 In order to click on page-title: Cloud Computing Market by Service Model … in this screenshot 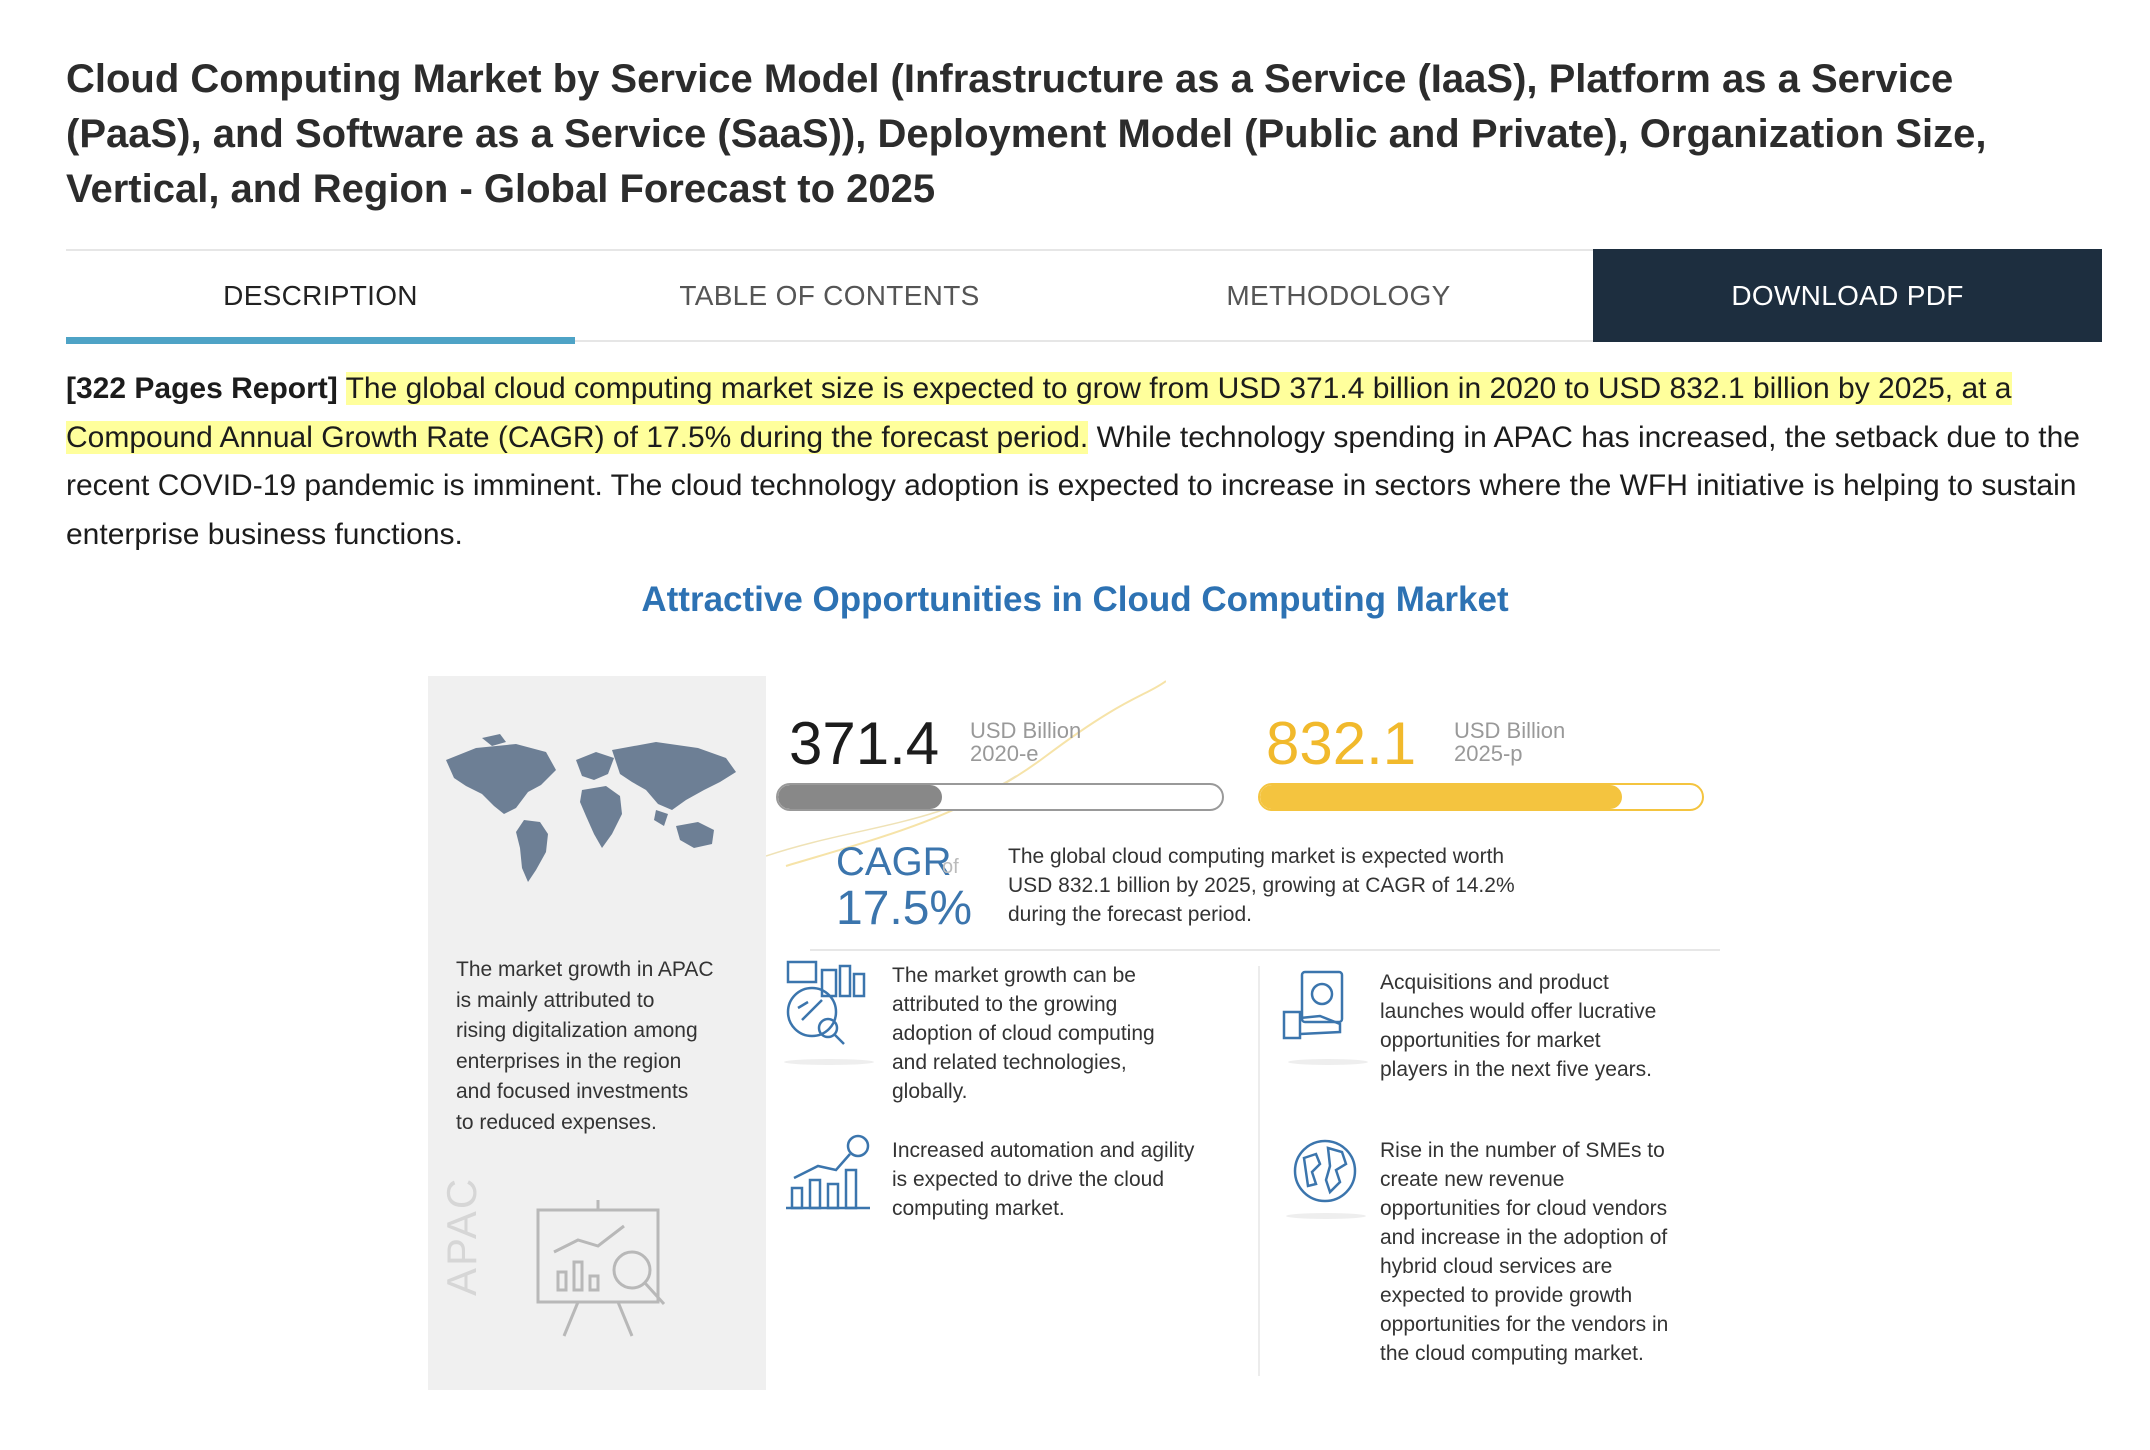, I will do `click(1026, 134)`.